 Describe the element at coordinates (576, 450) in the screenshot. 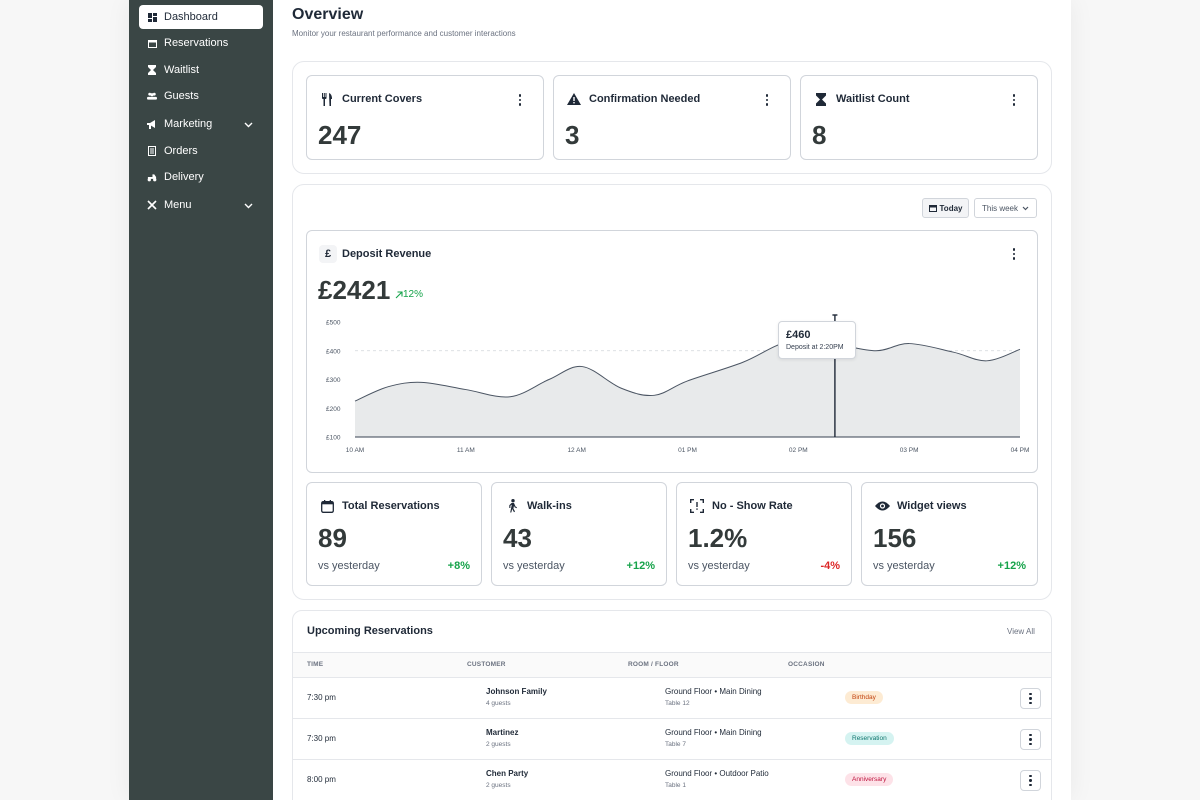

I see `x-tick-label: 12 AM` at that location.